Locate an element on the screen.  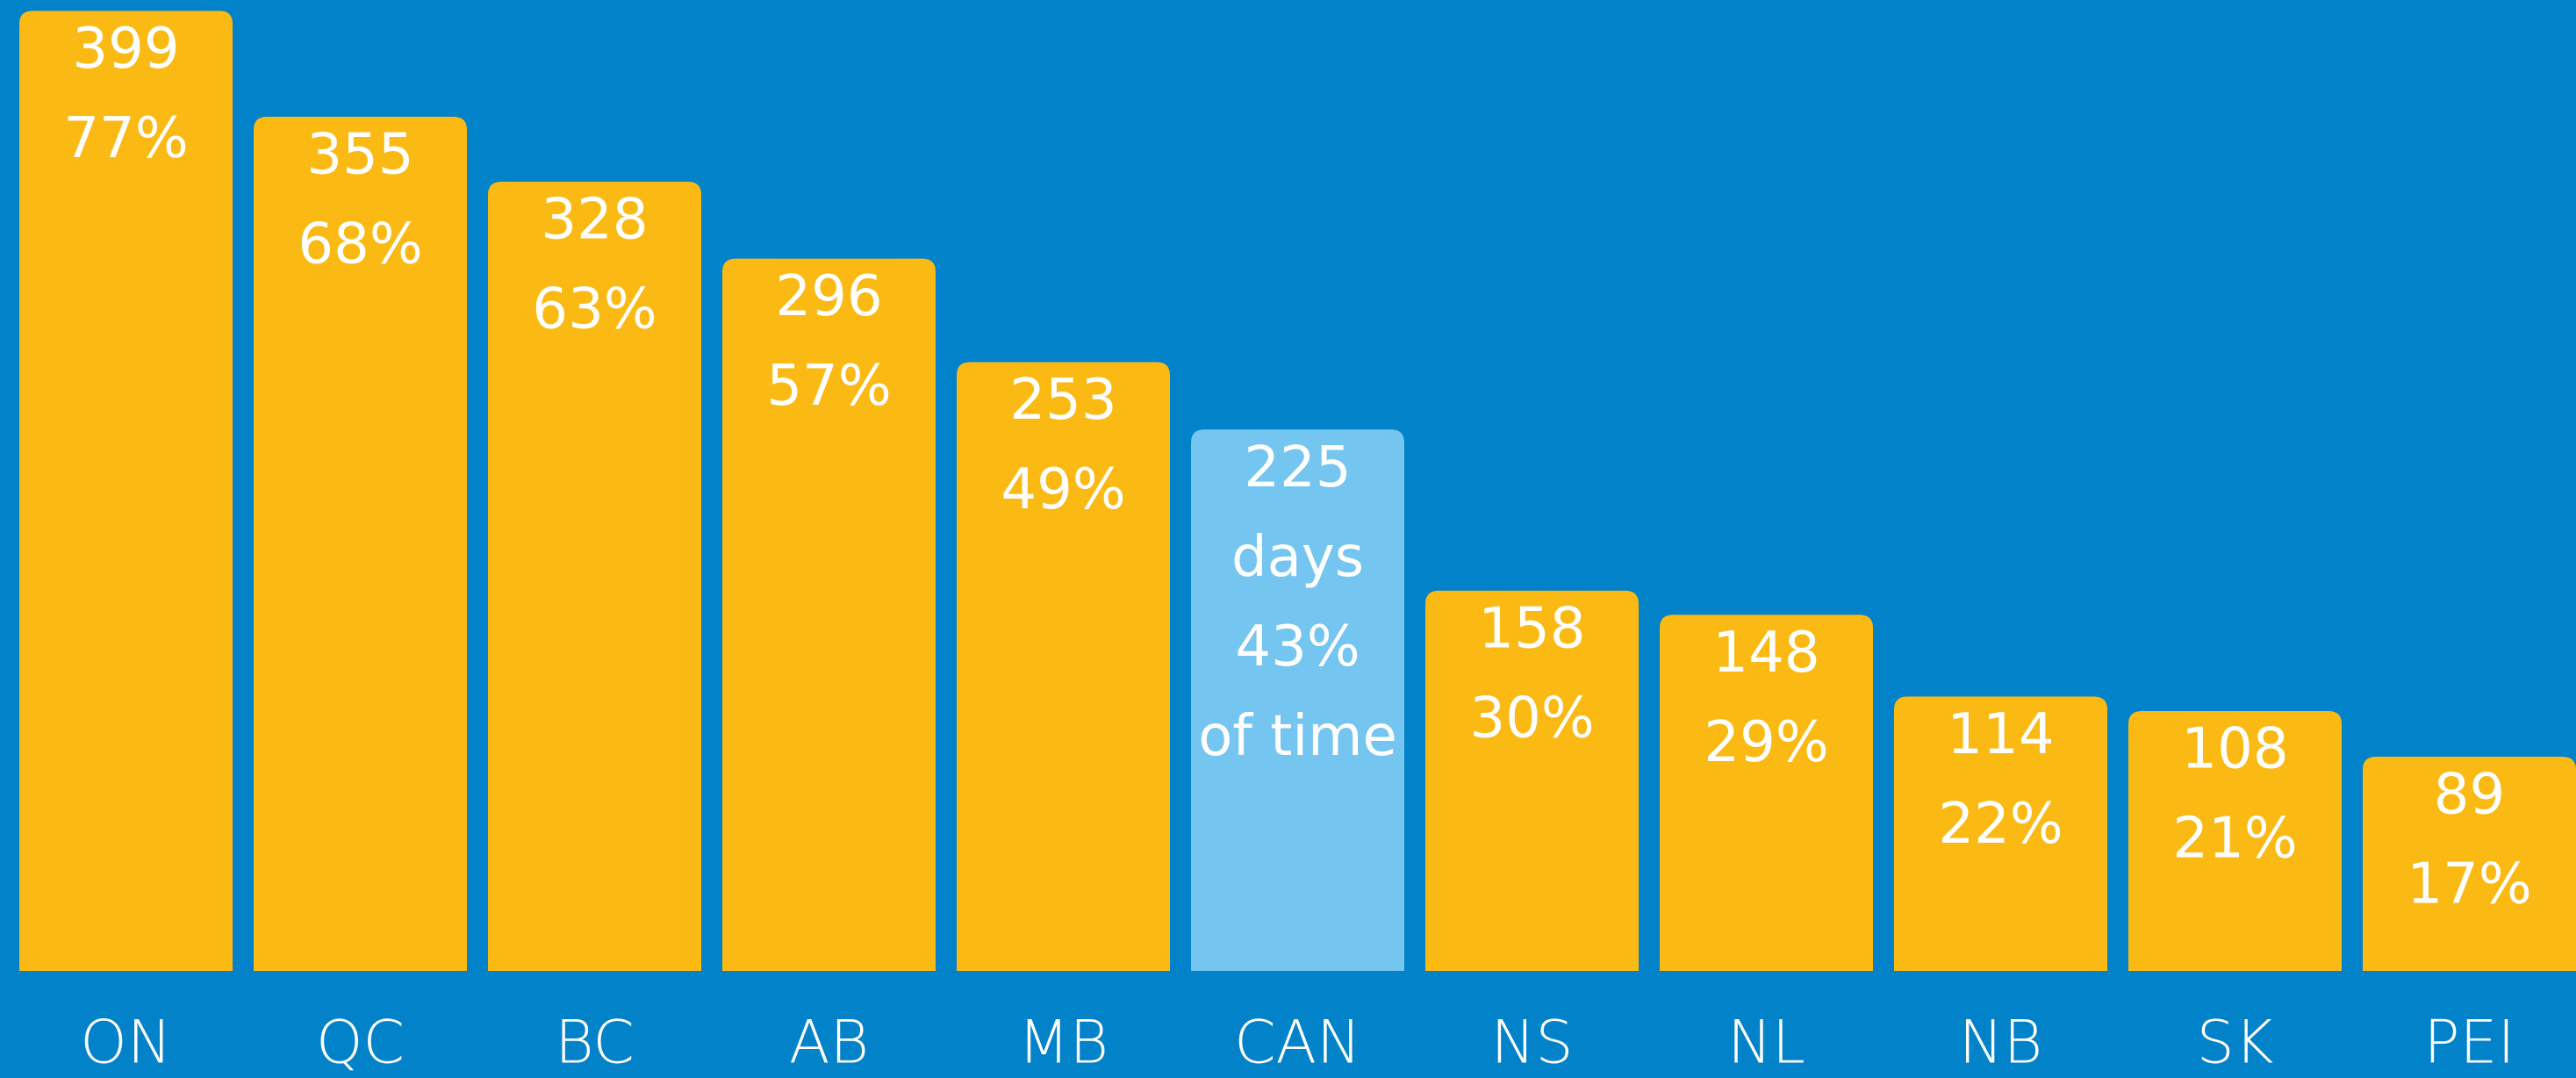
bar-label: 355 is located at coordinates (360, 155).